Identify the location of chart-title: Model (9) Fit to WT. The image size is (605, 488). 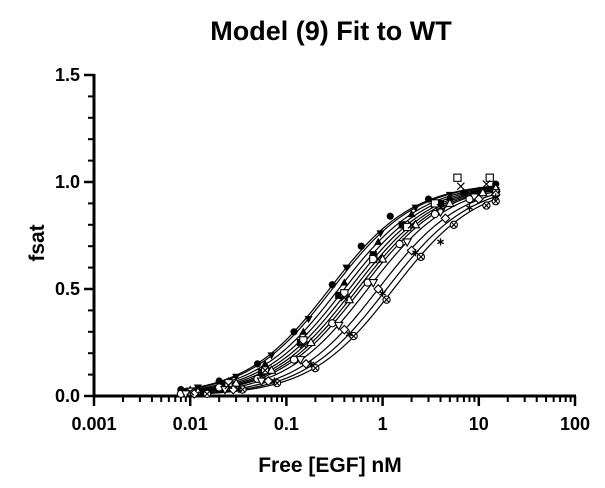
(331, 31).